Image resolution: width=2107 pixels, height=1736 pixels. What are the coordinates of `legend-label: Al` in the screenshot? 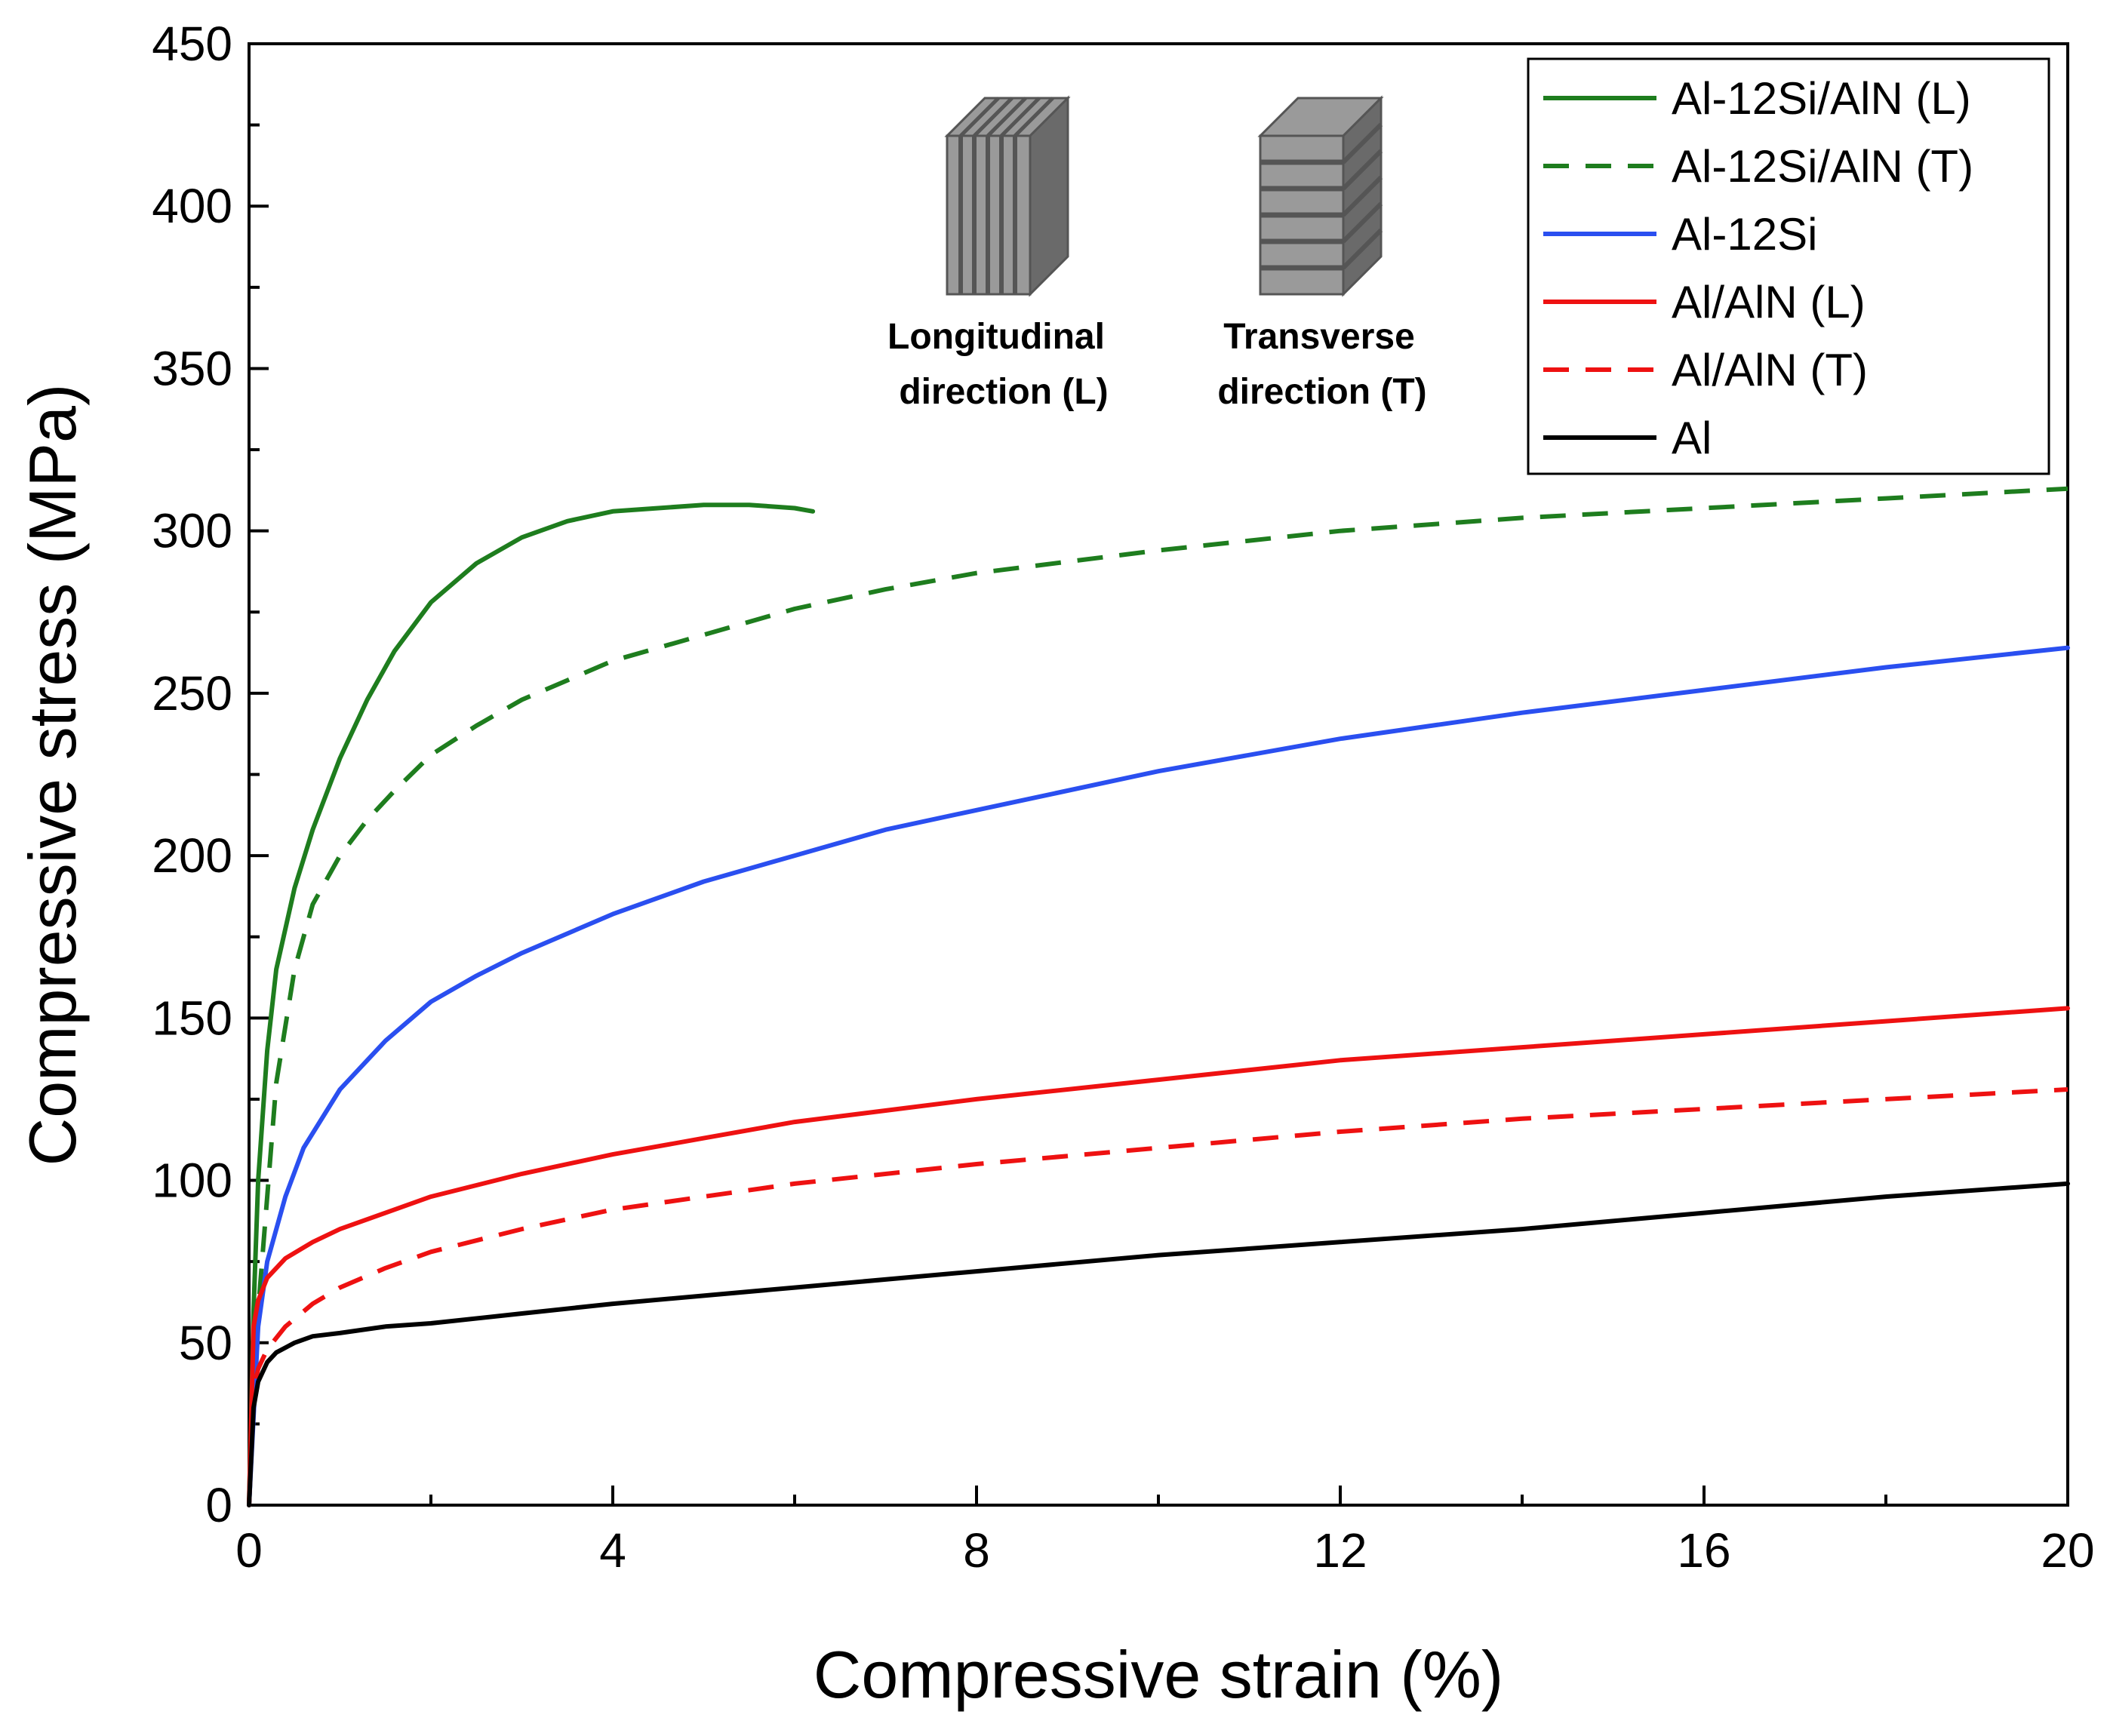 It's located at (1692, 438).